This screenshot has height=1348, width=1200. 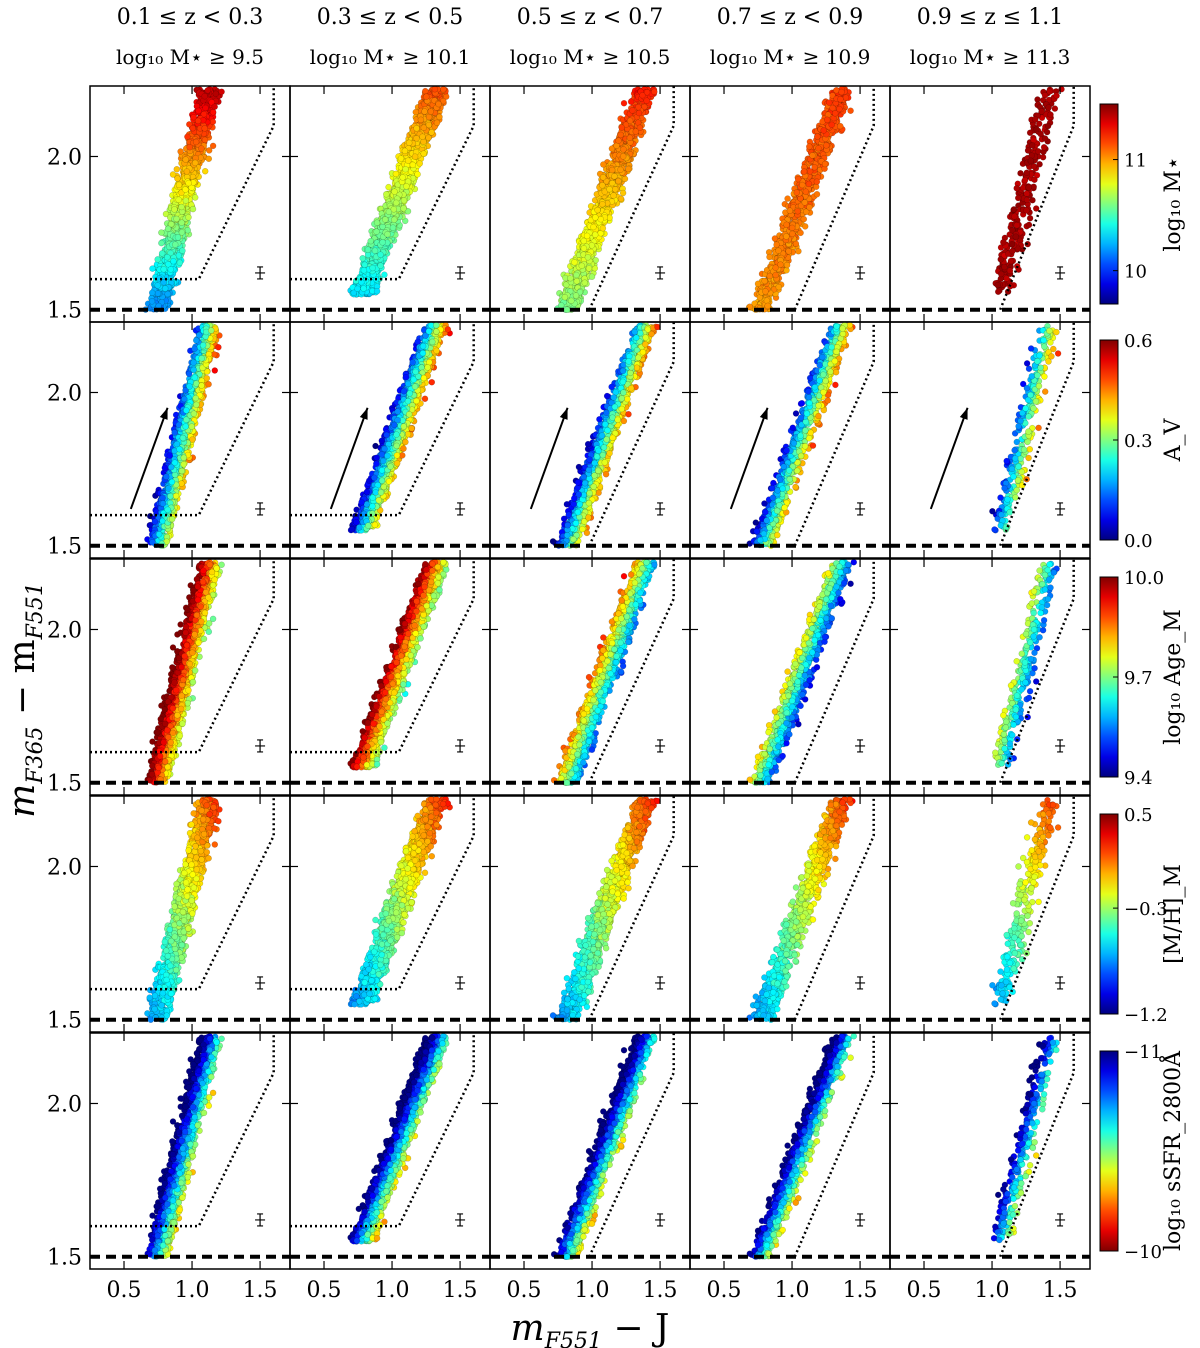 What do you see at coordinates (390, 17) in the screenshot?
I see `column-redshift-label: 0.3 ≤ z < 0.5` at bounding box center [390, 17].